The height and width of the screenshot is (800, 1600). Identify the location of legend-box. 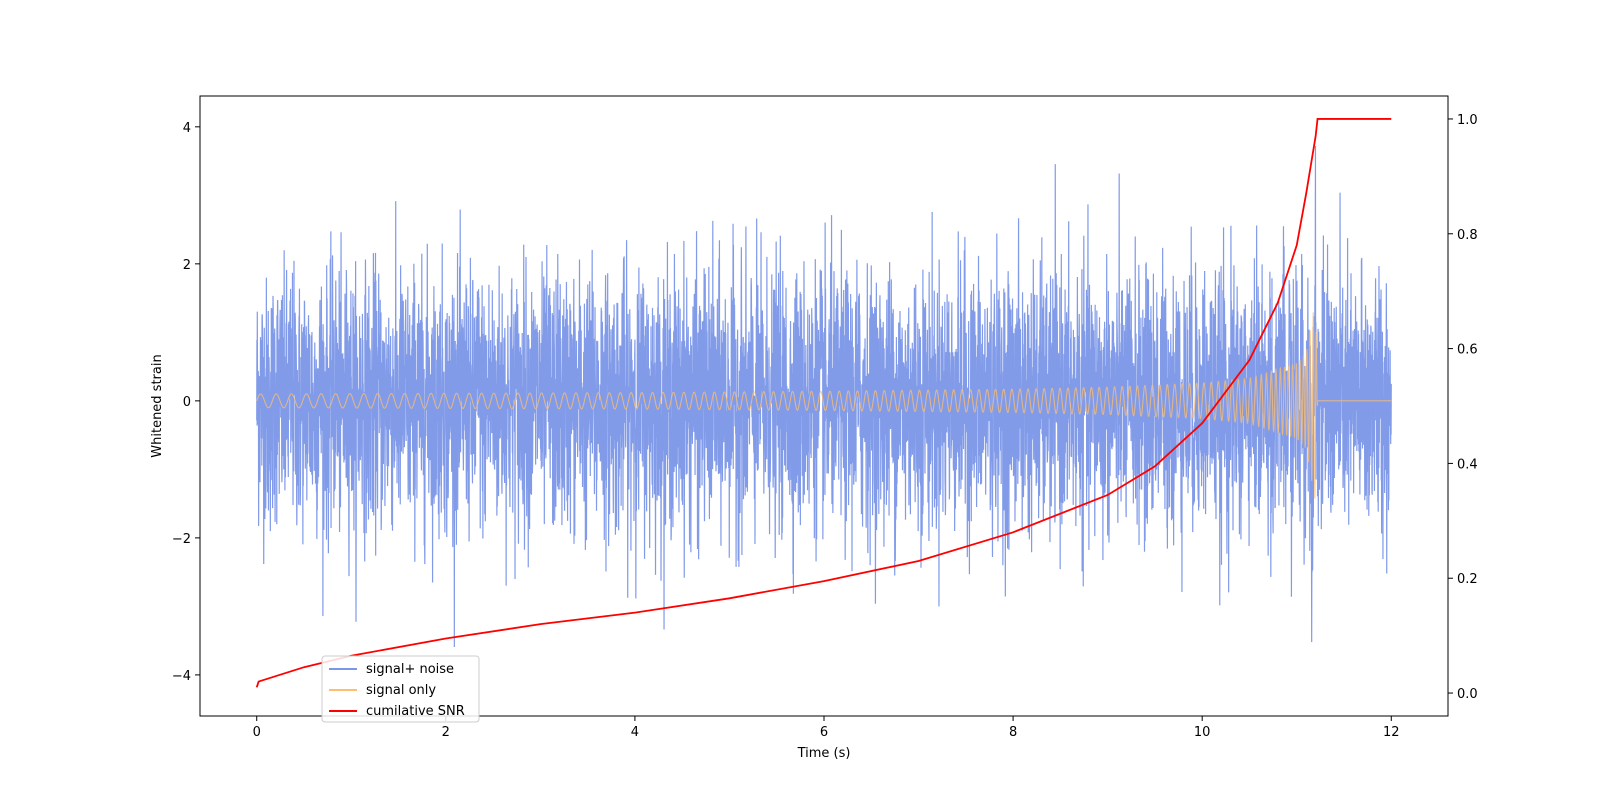
(400, 689).